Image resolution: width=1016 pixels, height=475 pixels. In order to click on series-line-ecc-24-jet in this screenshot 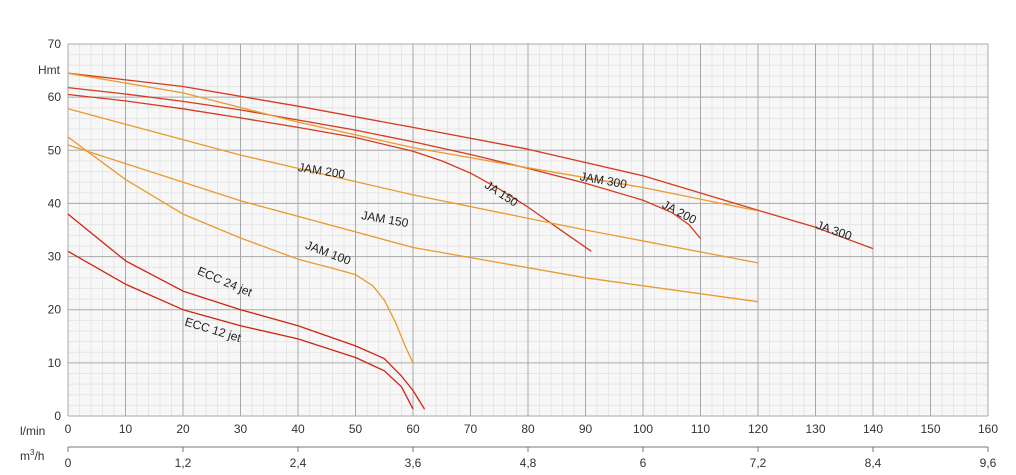, I will do `click(246, 311)`.